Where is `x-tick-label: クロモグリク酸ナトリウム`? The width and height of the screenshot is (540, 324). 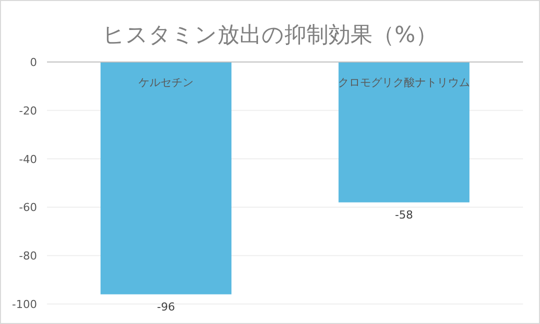 x-tick-label: クロモグリク酸ナトリウム is located at coordinates (404, 82).